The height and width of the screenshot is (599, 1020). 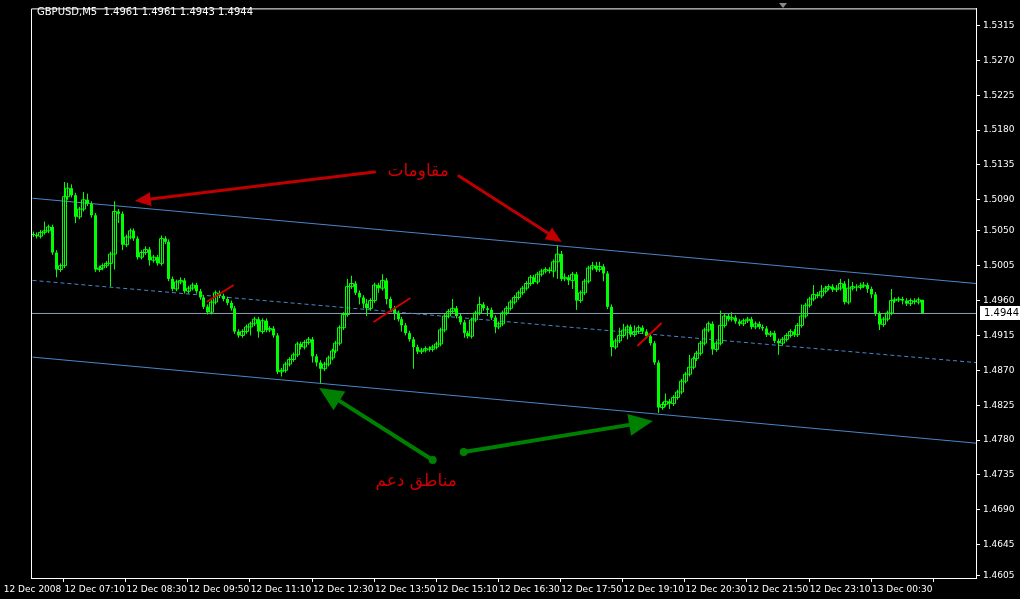 What do you see at coordinates (999, 439) in the screenshot?
I see `y-tick-label: 1.4780` at bounding box center [999, 439].